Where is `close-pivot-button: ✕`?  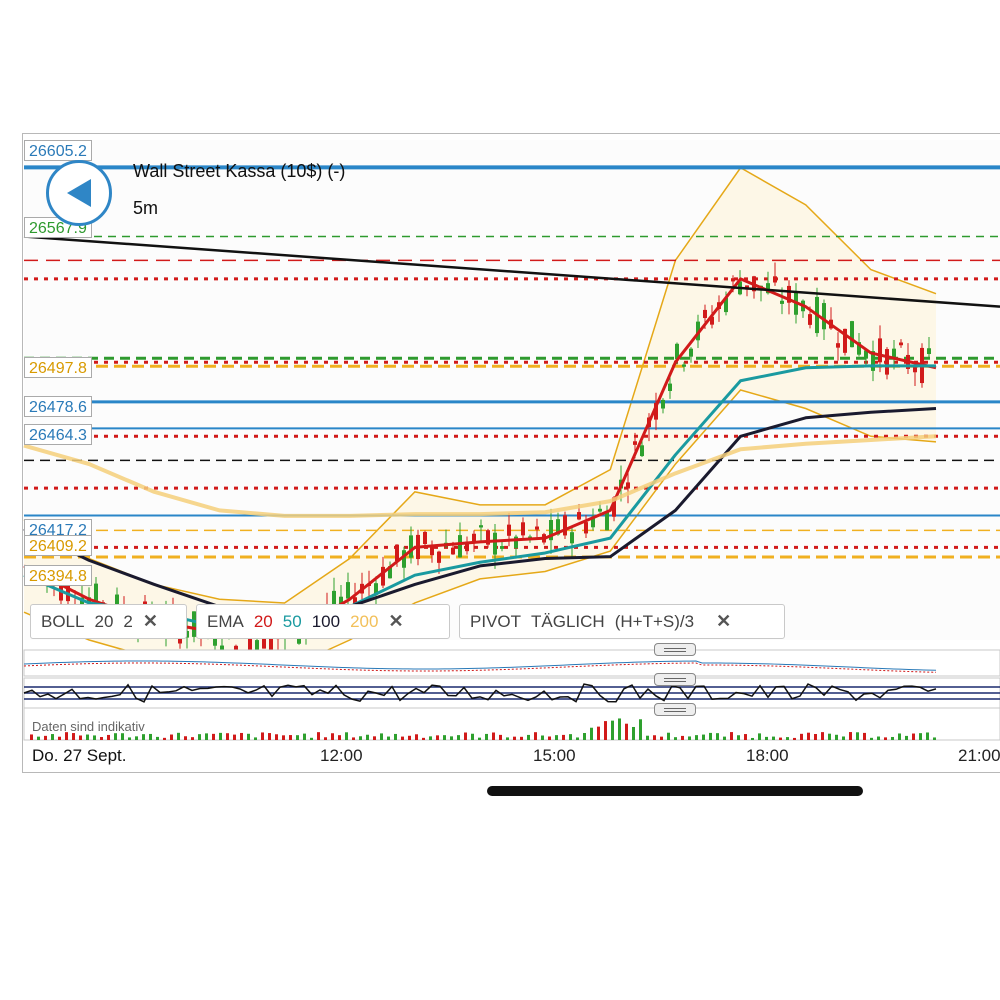
close-pivot-button: ✕ is located at coordinates (724, 621).